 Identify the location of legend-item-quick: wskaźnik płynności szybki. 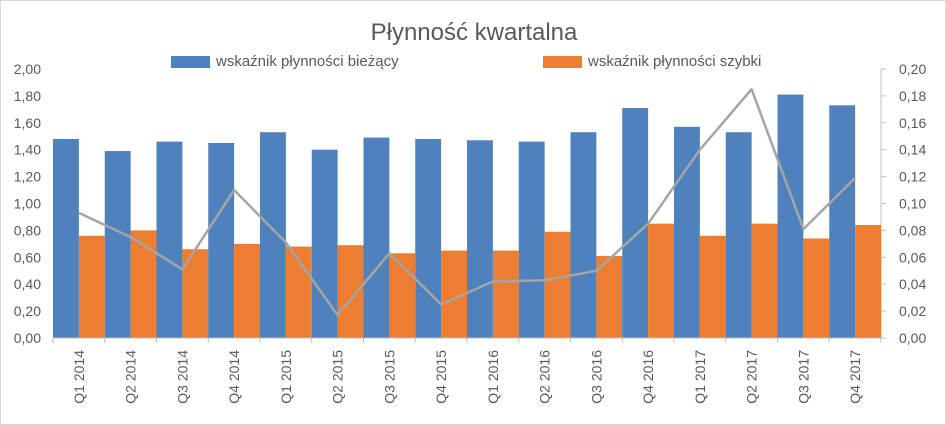
(652, 61).